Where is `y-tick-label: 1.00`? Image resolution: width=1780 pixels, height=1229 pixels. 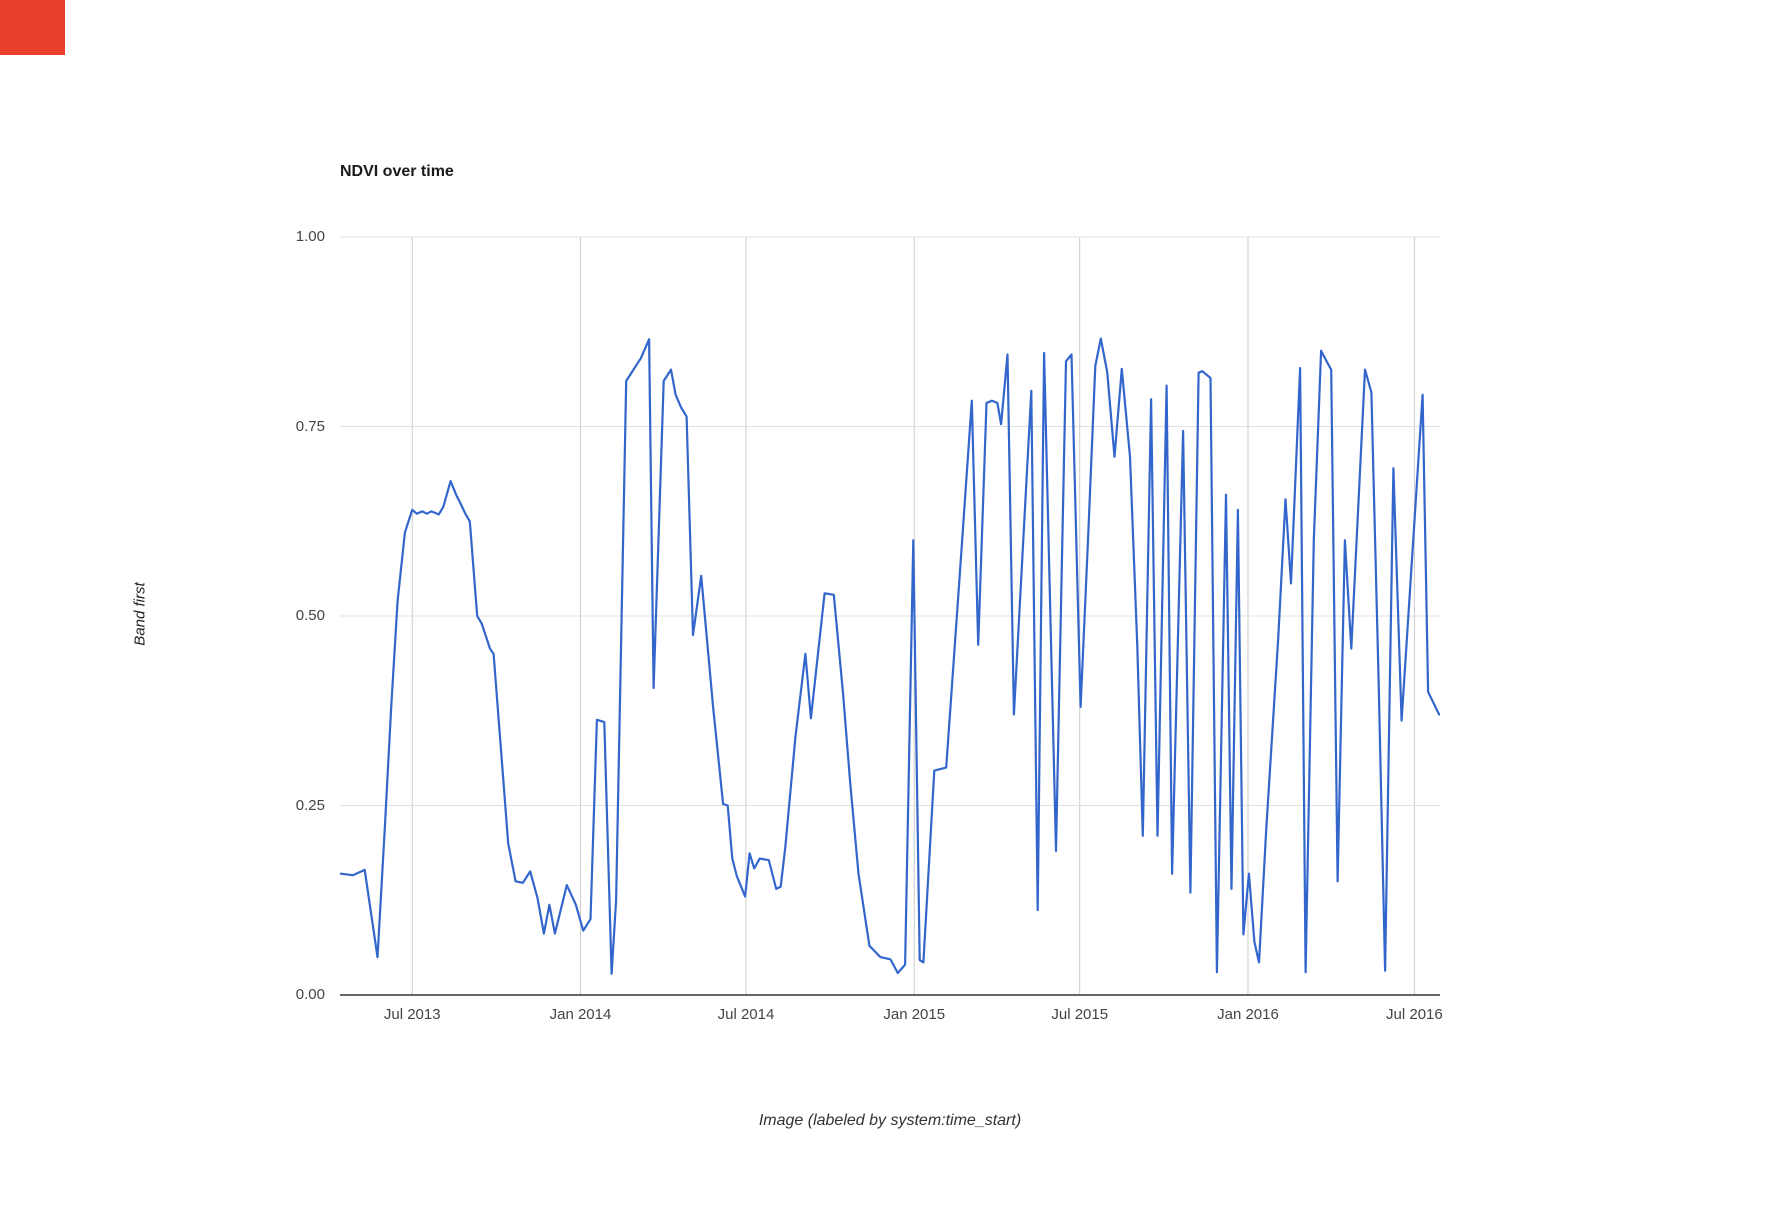 y-tick-label: 1.00 is located at coordinates (310, 236).